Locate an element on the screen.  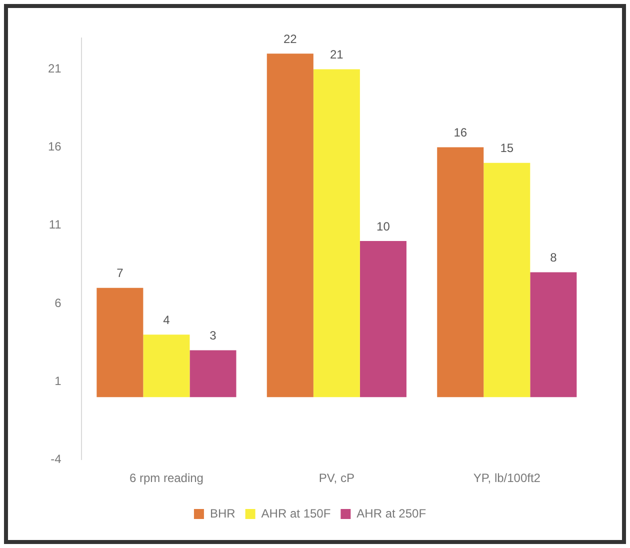
y-tick-label: 1 is located at coordinates (58, 381).